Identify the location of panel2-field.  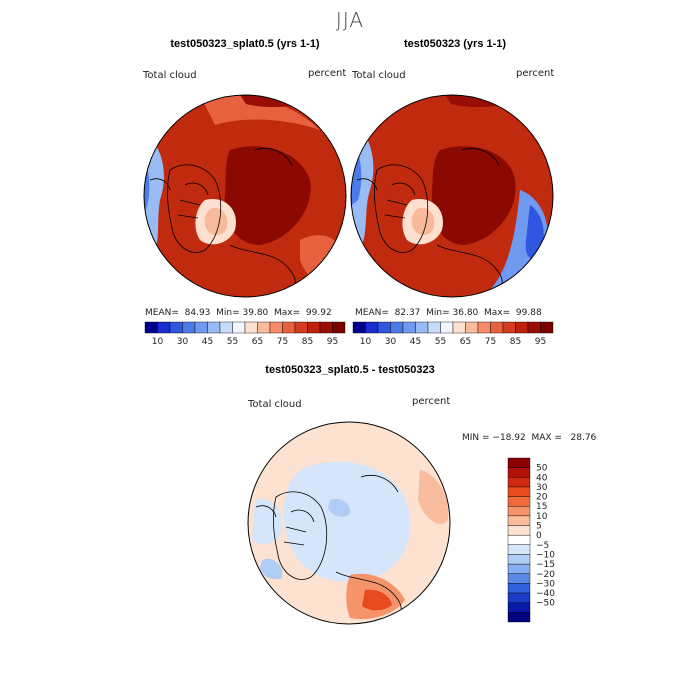
(452, 196).